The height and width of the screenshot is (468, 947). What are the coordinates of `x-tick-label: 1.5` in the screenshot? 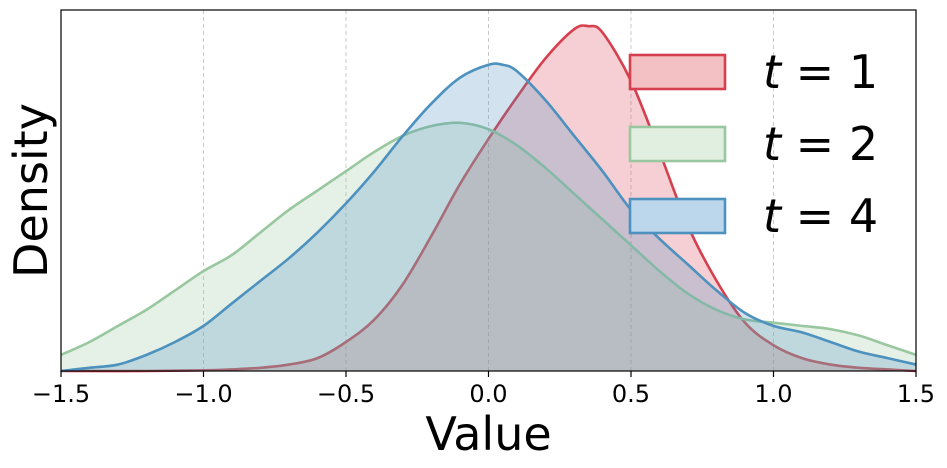 It's located at (916, 394).